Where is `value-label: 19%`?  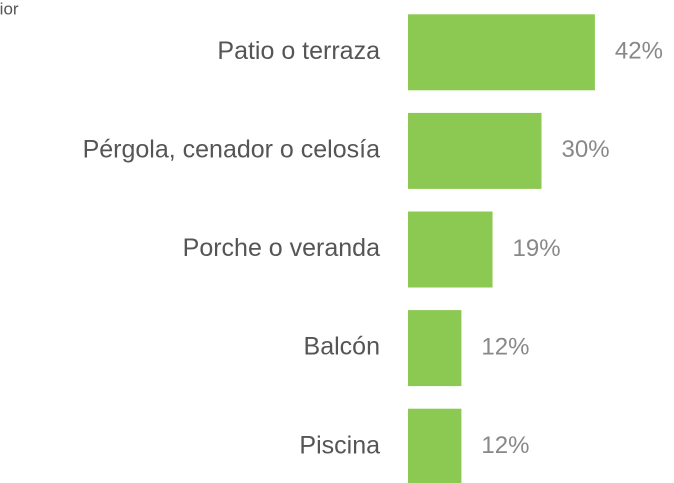 value-label: 19% is located at coordinates (537, 248).